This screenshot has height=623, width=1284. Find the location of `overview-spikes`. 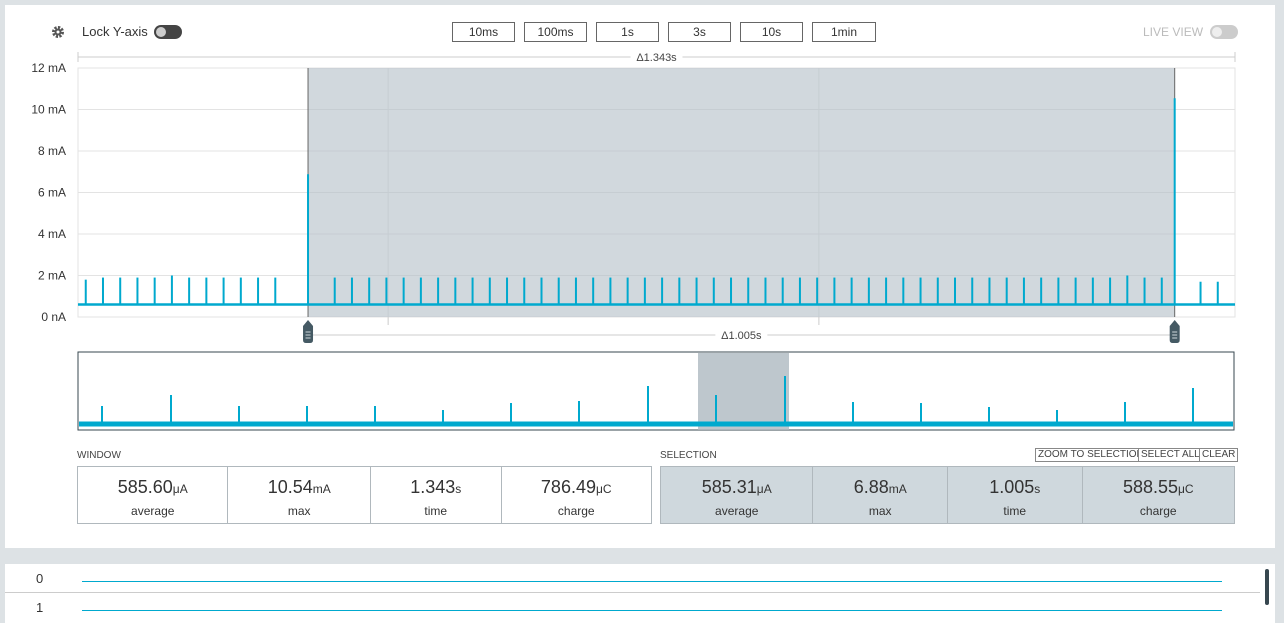

overview-spikes is located at coordinates (647, 400).